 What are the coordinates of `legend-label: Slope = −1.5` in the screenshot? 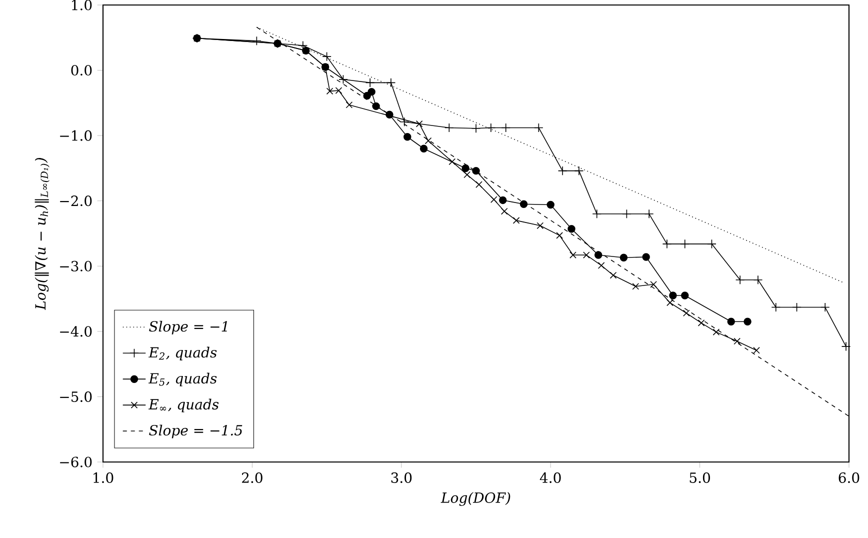 It's located at (195, 431).